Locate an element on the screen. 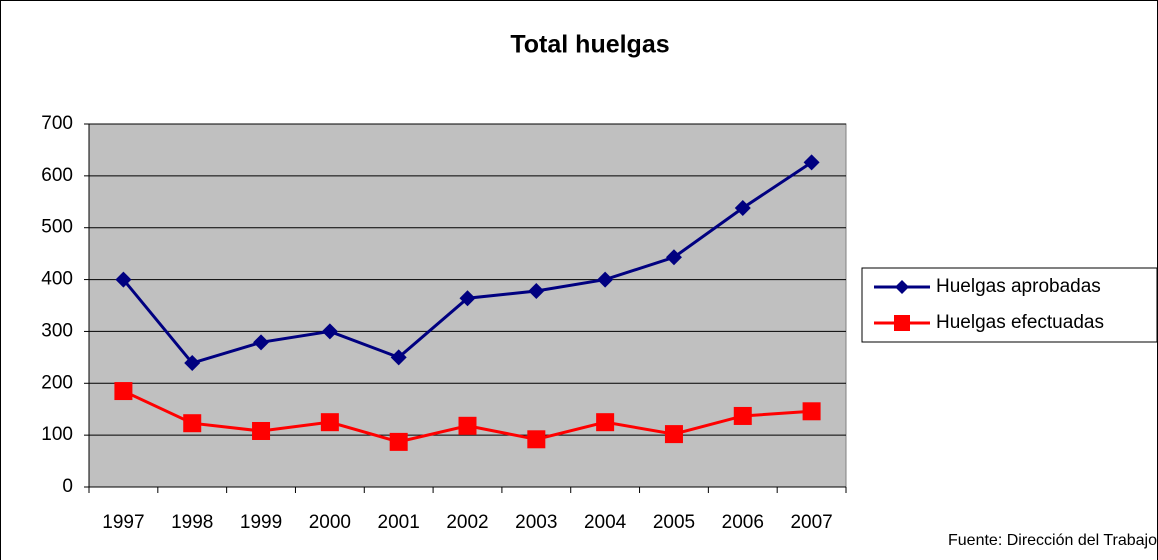 The height and width of the screenshot is (560, 1158). y-tick-label: 300 is located at coordinates (57, 330).